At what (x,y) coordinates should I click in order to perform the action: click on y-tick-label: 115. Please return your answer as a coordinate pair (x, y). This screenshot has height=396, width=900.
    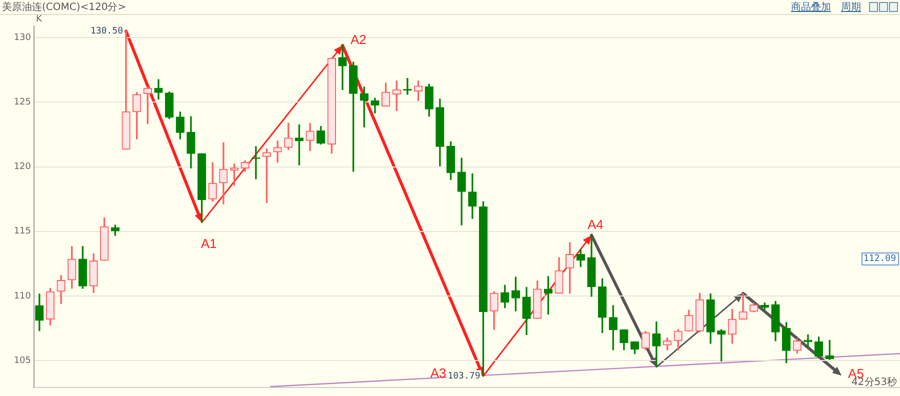
    Looking at the image, I should click on (22, 231).